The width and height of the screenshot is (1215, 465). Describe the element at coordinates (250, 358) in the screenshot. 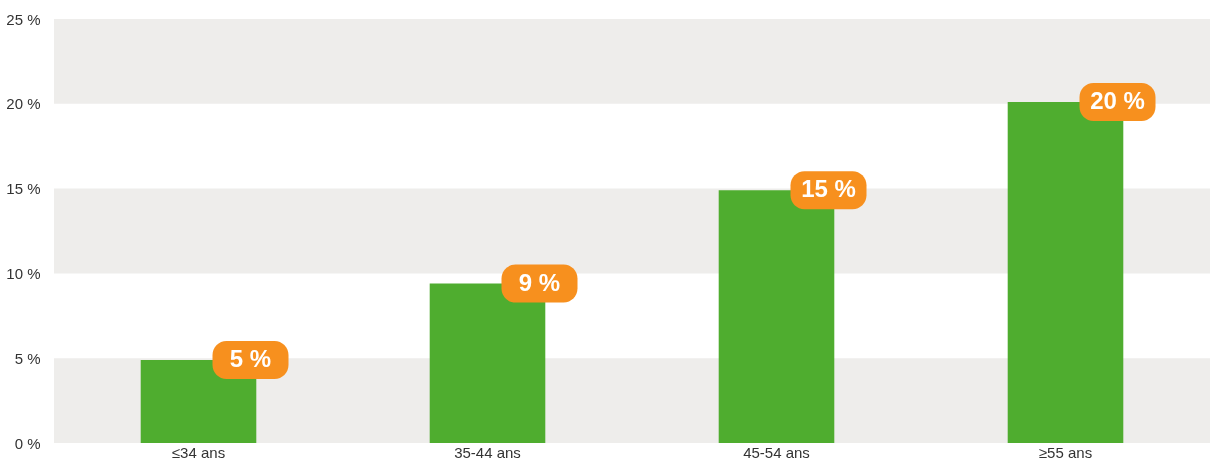

I see `data-label: 5 %` at that location.